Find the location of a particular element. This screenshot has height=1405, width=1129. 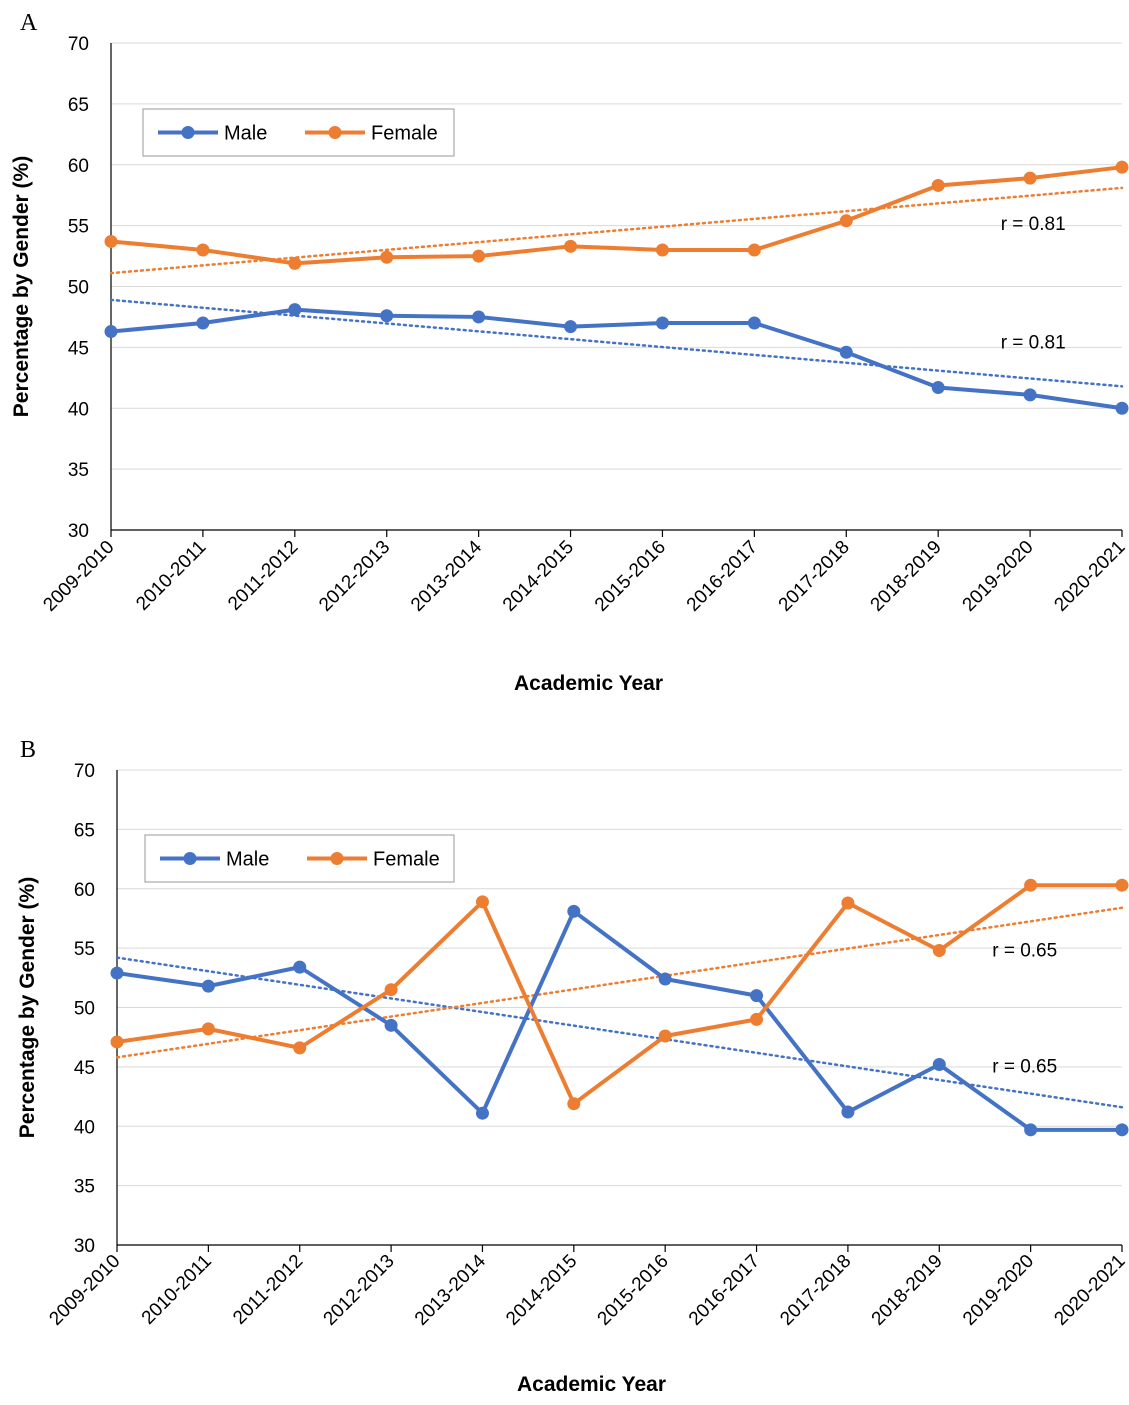

y-tick-label: 50 is located at coordinates (78, 288).